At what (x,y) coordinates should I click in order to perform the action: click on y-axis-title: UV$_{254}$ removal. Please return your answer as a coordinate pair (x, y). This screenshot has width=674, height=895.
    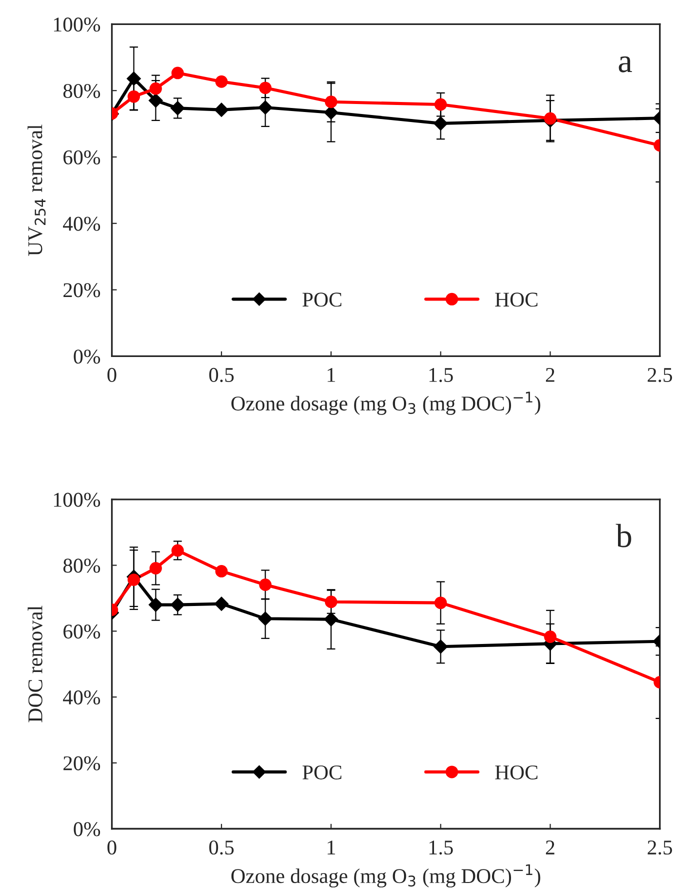
    Looking at the image, I should click on (37, 190).